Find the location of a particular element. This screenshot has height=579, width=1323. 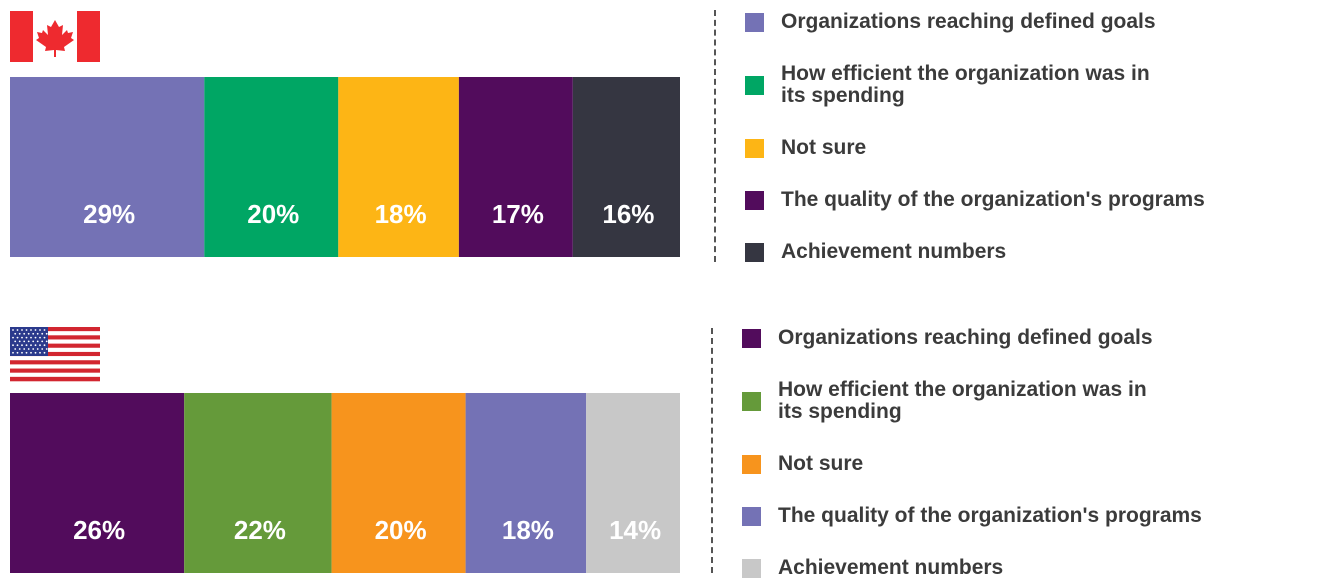

bar-label: 16% is located at coordinates (628, 214).